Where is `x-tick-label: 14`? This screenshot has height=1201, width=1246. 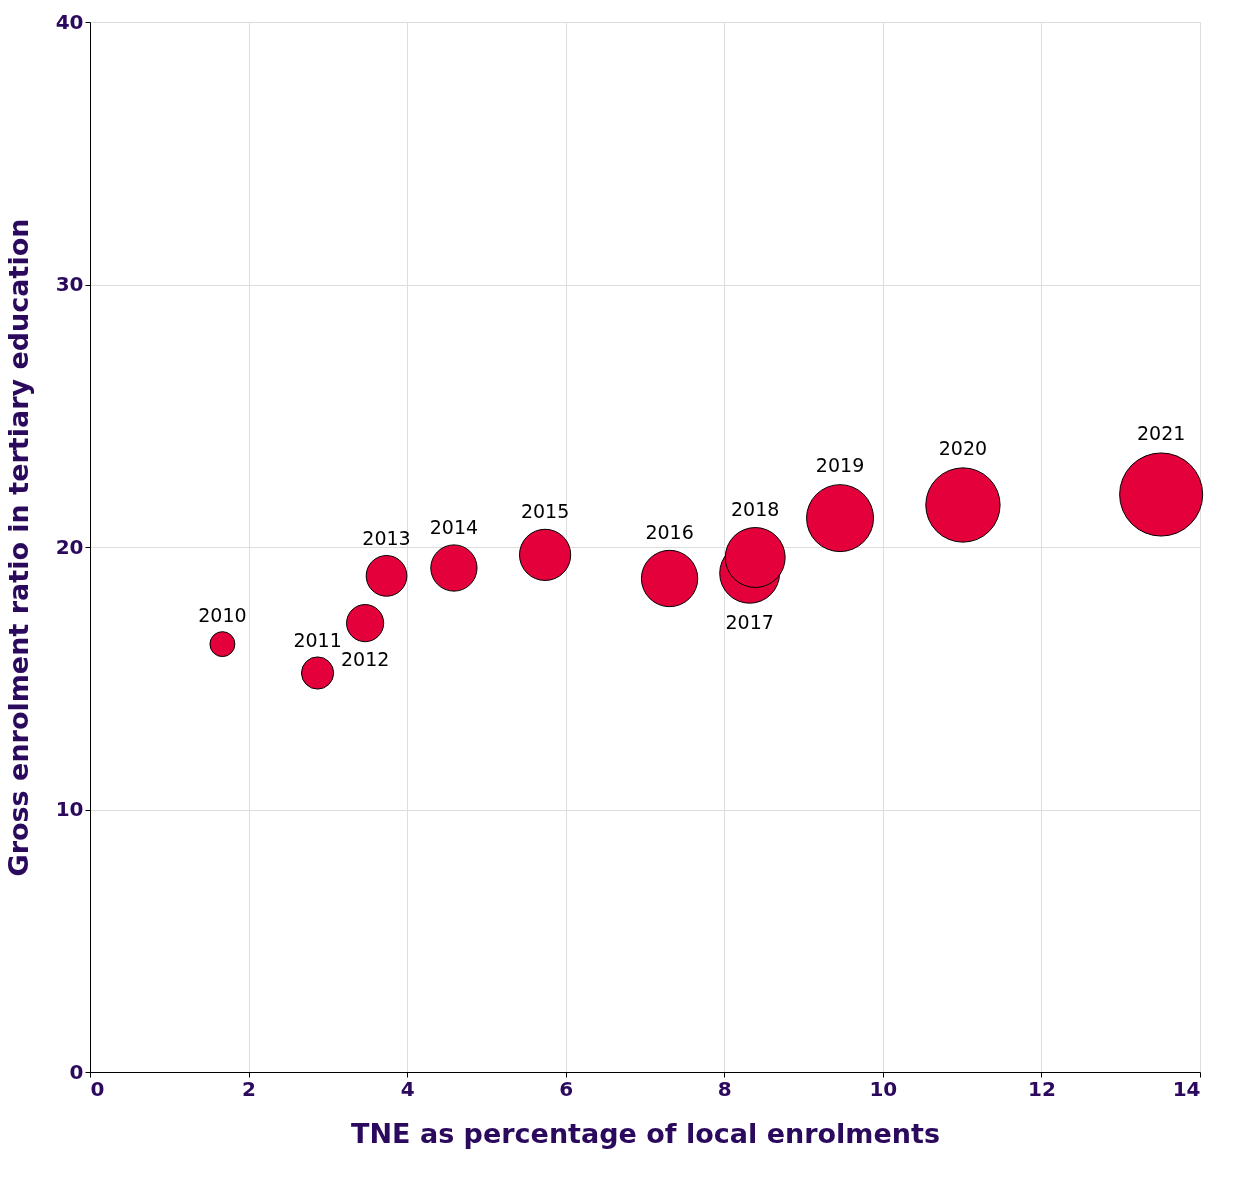
x-tick-label: 14 is located at coordinates (1186, 1088).